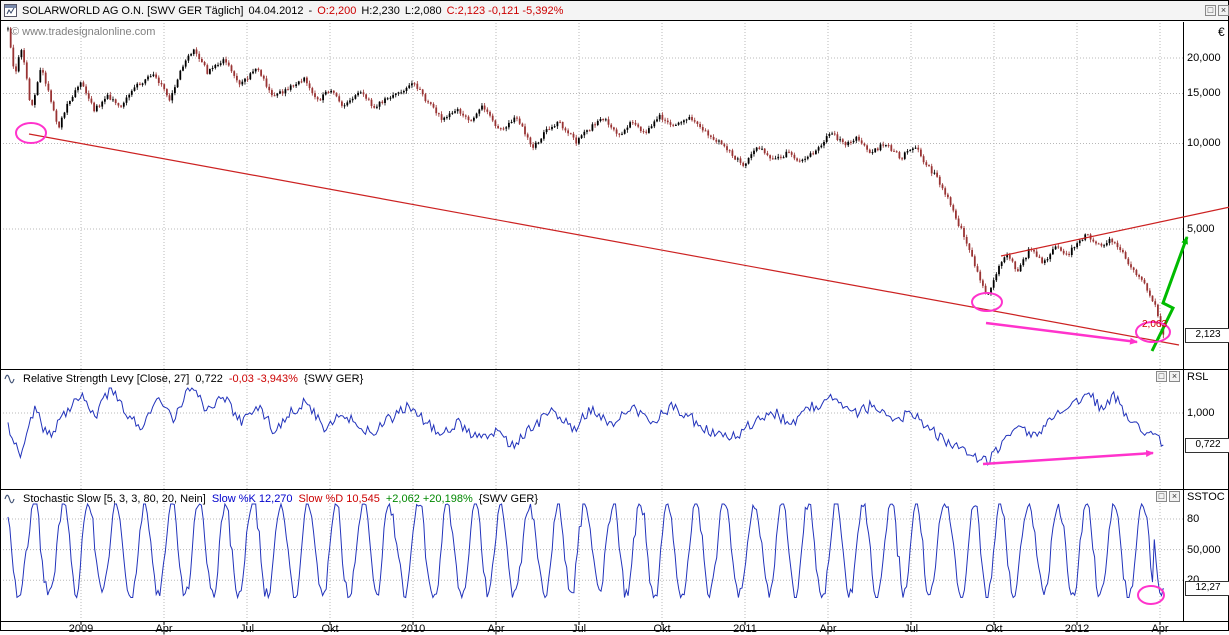 This screenshot has height=635, width=1229. What do you see at coordinates (114, 498) in the screenshot?
I see `stoch-title: Stochastic Slow [5, 3, 3, 80, 20, Nein]` at bounding box center [114, 498].